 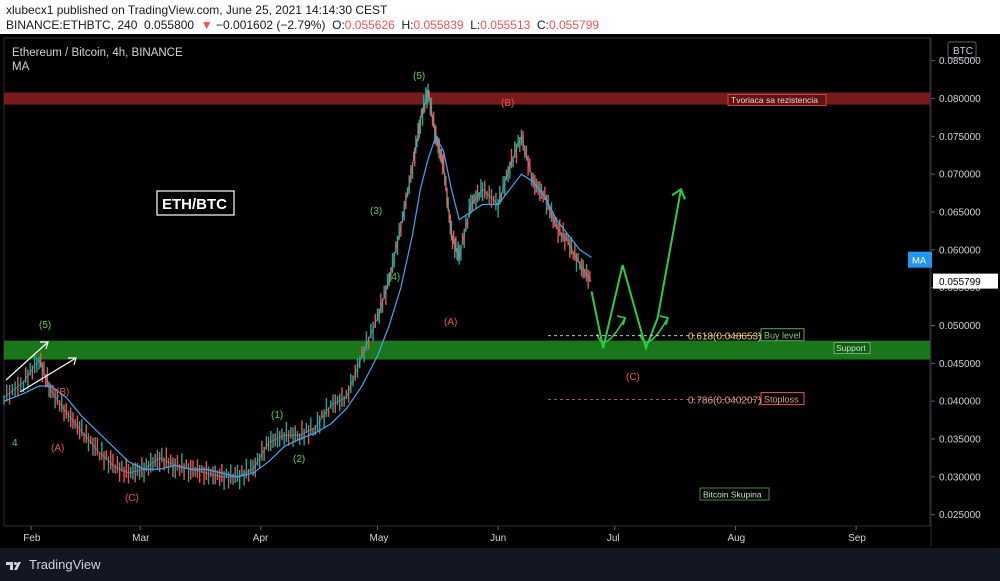 What do you see at coordinates (13, 565) in the screenshot?
I see `tradingview-icon` at bounding box center [13, 565].